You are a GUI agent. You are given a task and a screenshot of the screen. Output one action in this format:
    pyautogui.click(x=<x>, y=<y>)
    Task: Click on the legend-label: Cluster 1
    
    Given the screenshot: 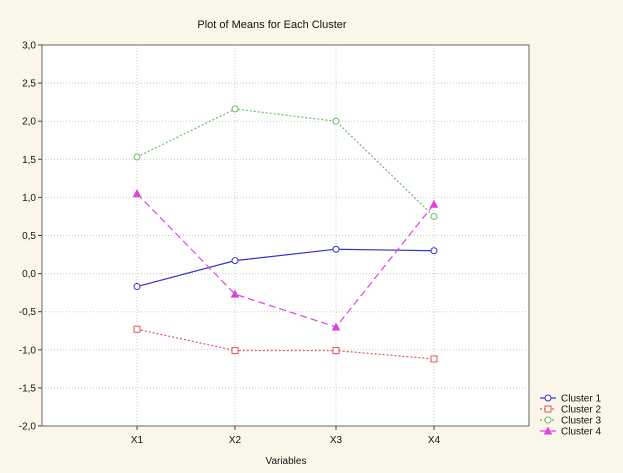 What is the action you would take?
    pyautogui.click(x=581, y=399)
    